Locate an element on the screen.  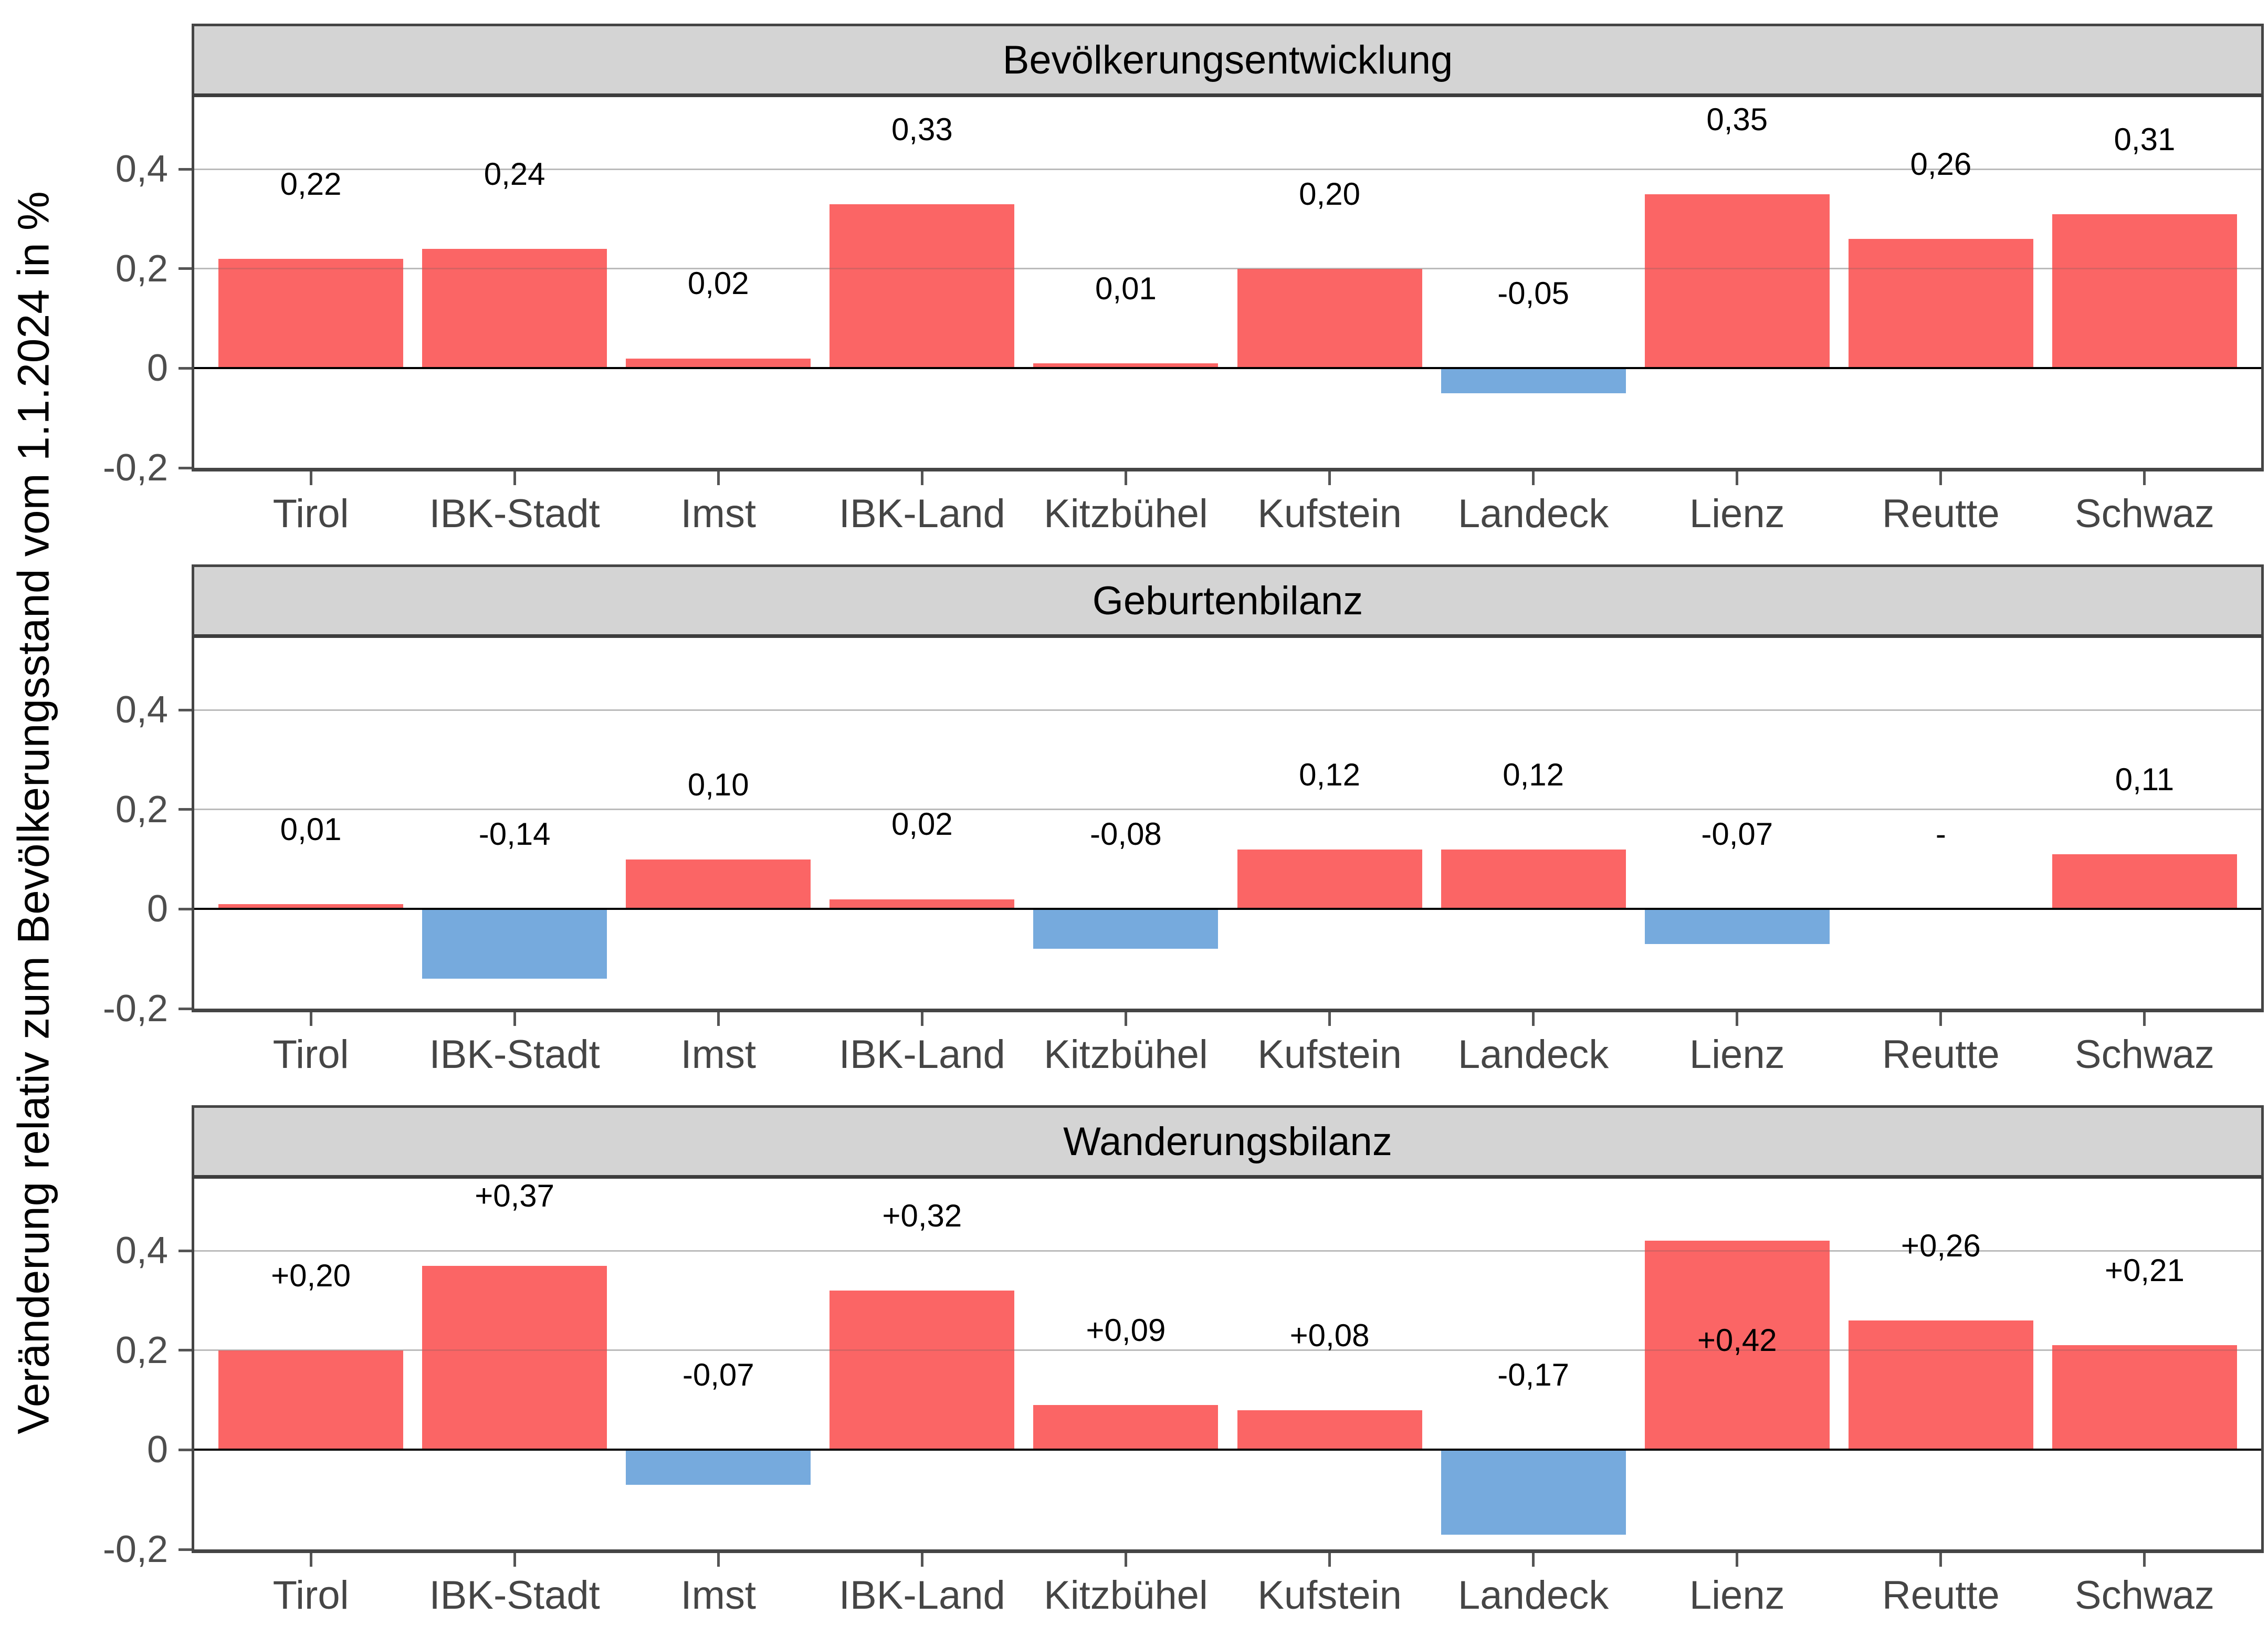
bar-Reutte is located at coordinates (1940, 304).